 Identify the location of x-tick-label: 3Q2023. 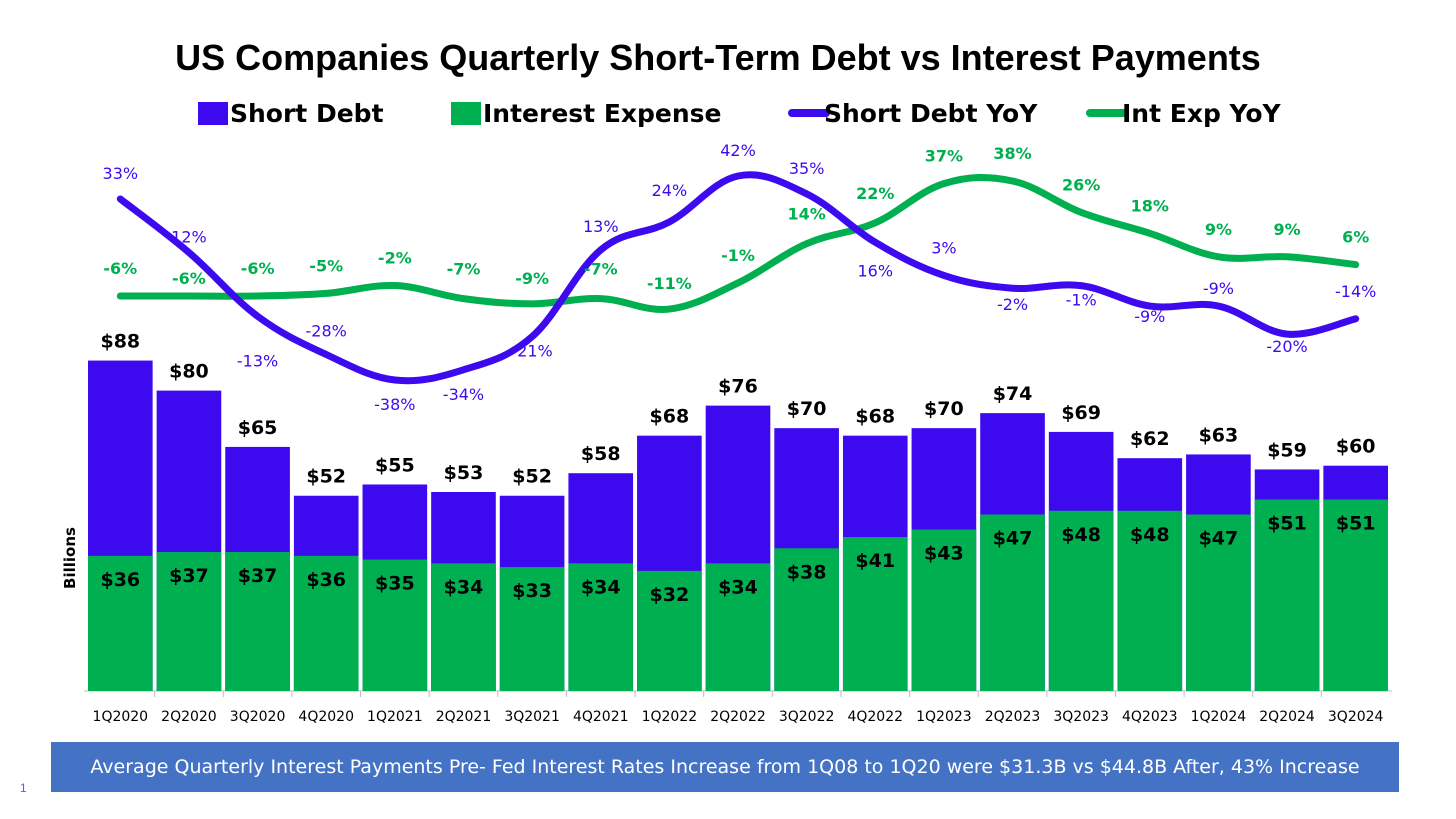
(1081, 717).